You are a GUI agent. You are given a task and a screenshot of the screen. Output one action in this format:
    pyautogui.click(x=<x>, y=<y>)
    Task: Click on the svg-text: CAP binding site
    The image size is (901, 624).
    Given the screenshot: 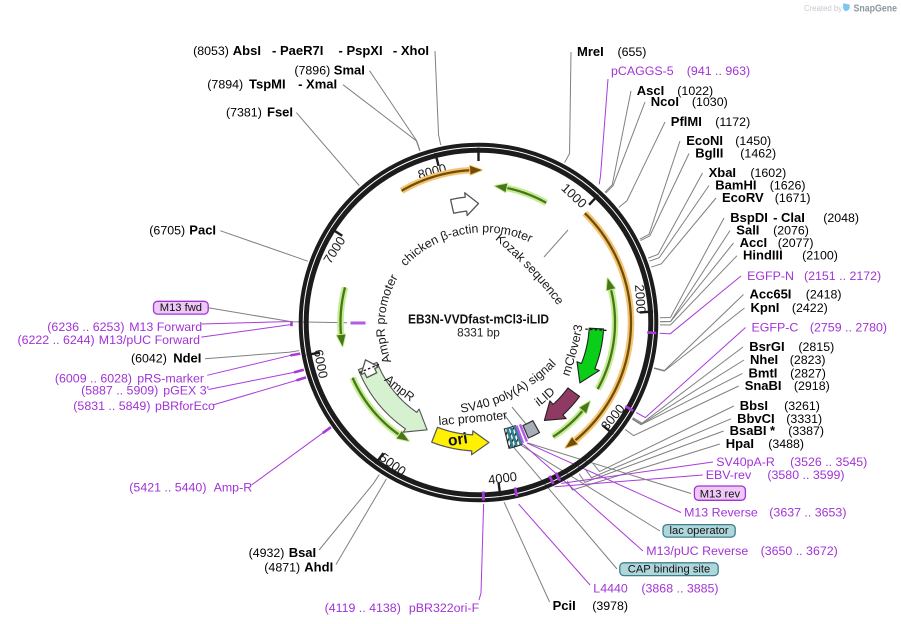 What is the action you would take?
    pyautogui.click(x=669, y=570)
    